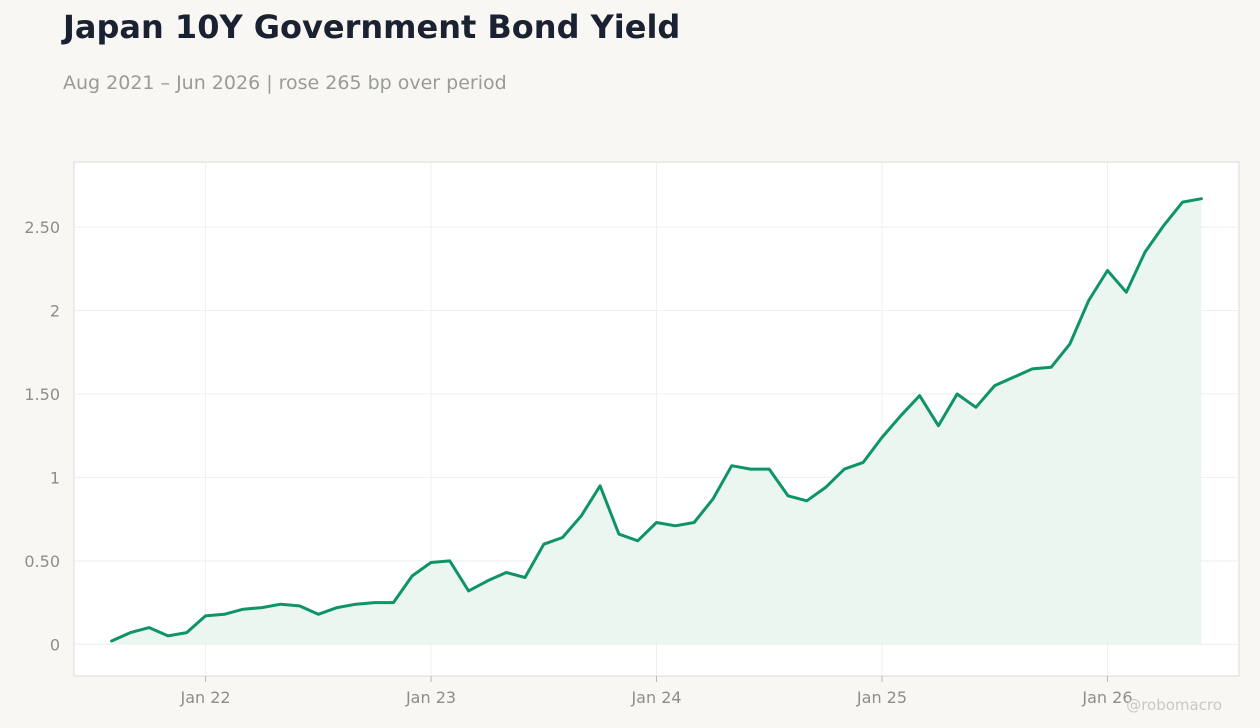  I want to click on x-axis: Jan 22 Jan 23 Jan 24 Jan 25 Jan 26, so click(656, 691).